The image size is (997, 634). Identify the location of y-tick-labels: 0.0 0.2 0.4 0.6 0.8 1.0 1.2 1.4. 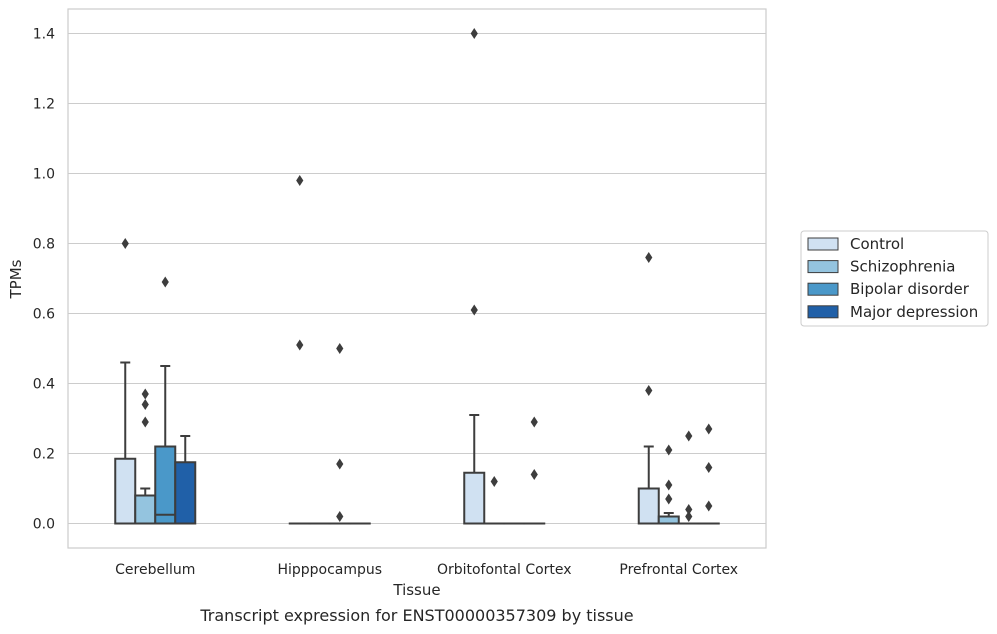
(44, 280).